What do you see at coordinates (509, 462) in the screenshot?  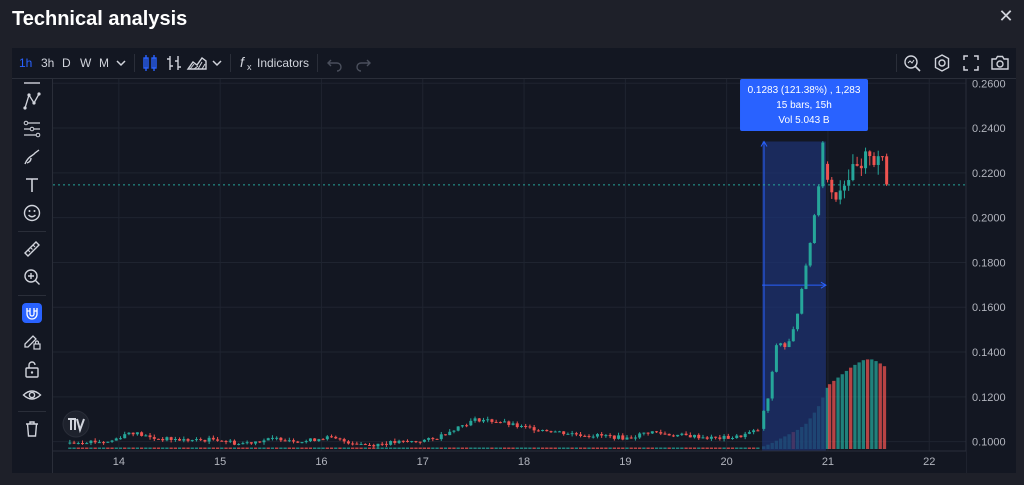 I see `time-axis` at bounding box center [509, 462].